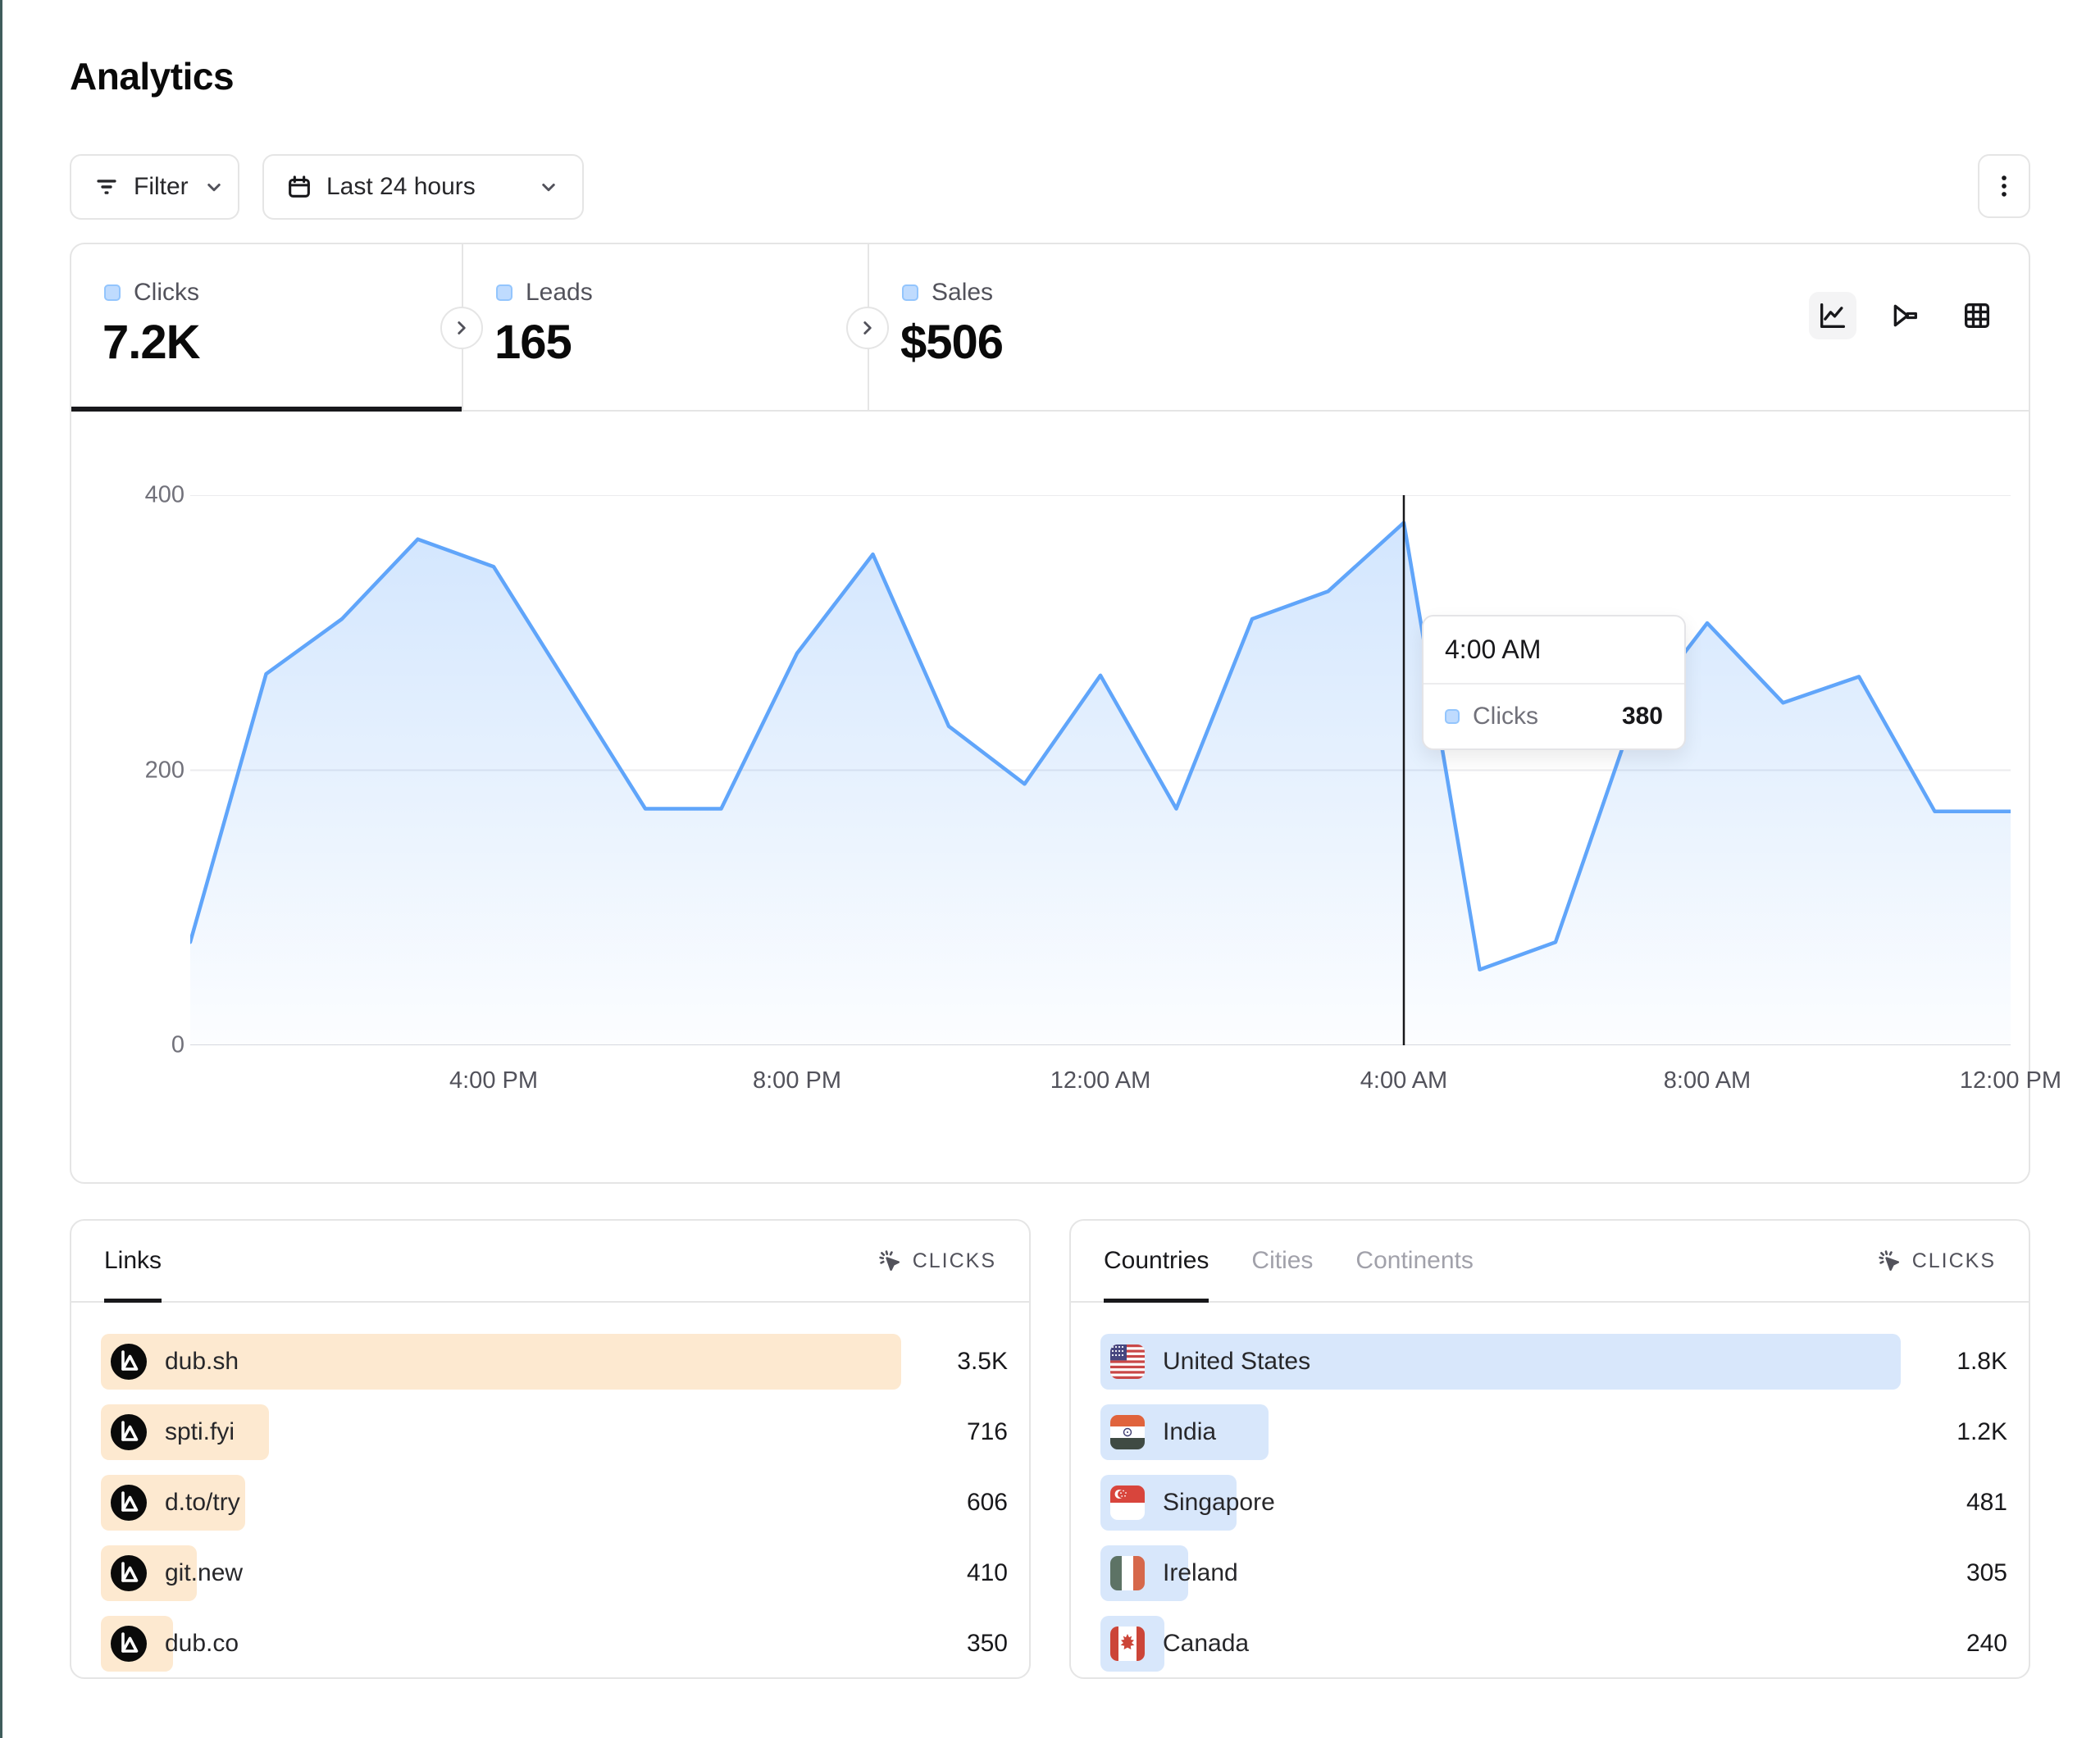  I want to click on link-clicks-value: 606, so click(987, 1502).